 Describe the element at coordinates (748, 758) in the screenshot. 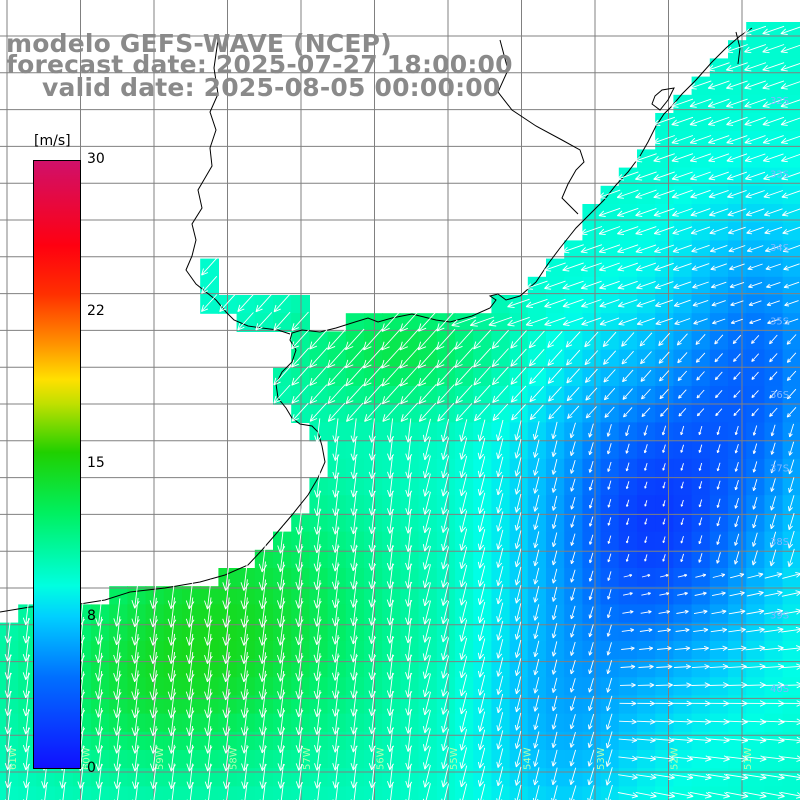

I see `longitude-label: 51W` at that location.